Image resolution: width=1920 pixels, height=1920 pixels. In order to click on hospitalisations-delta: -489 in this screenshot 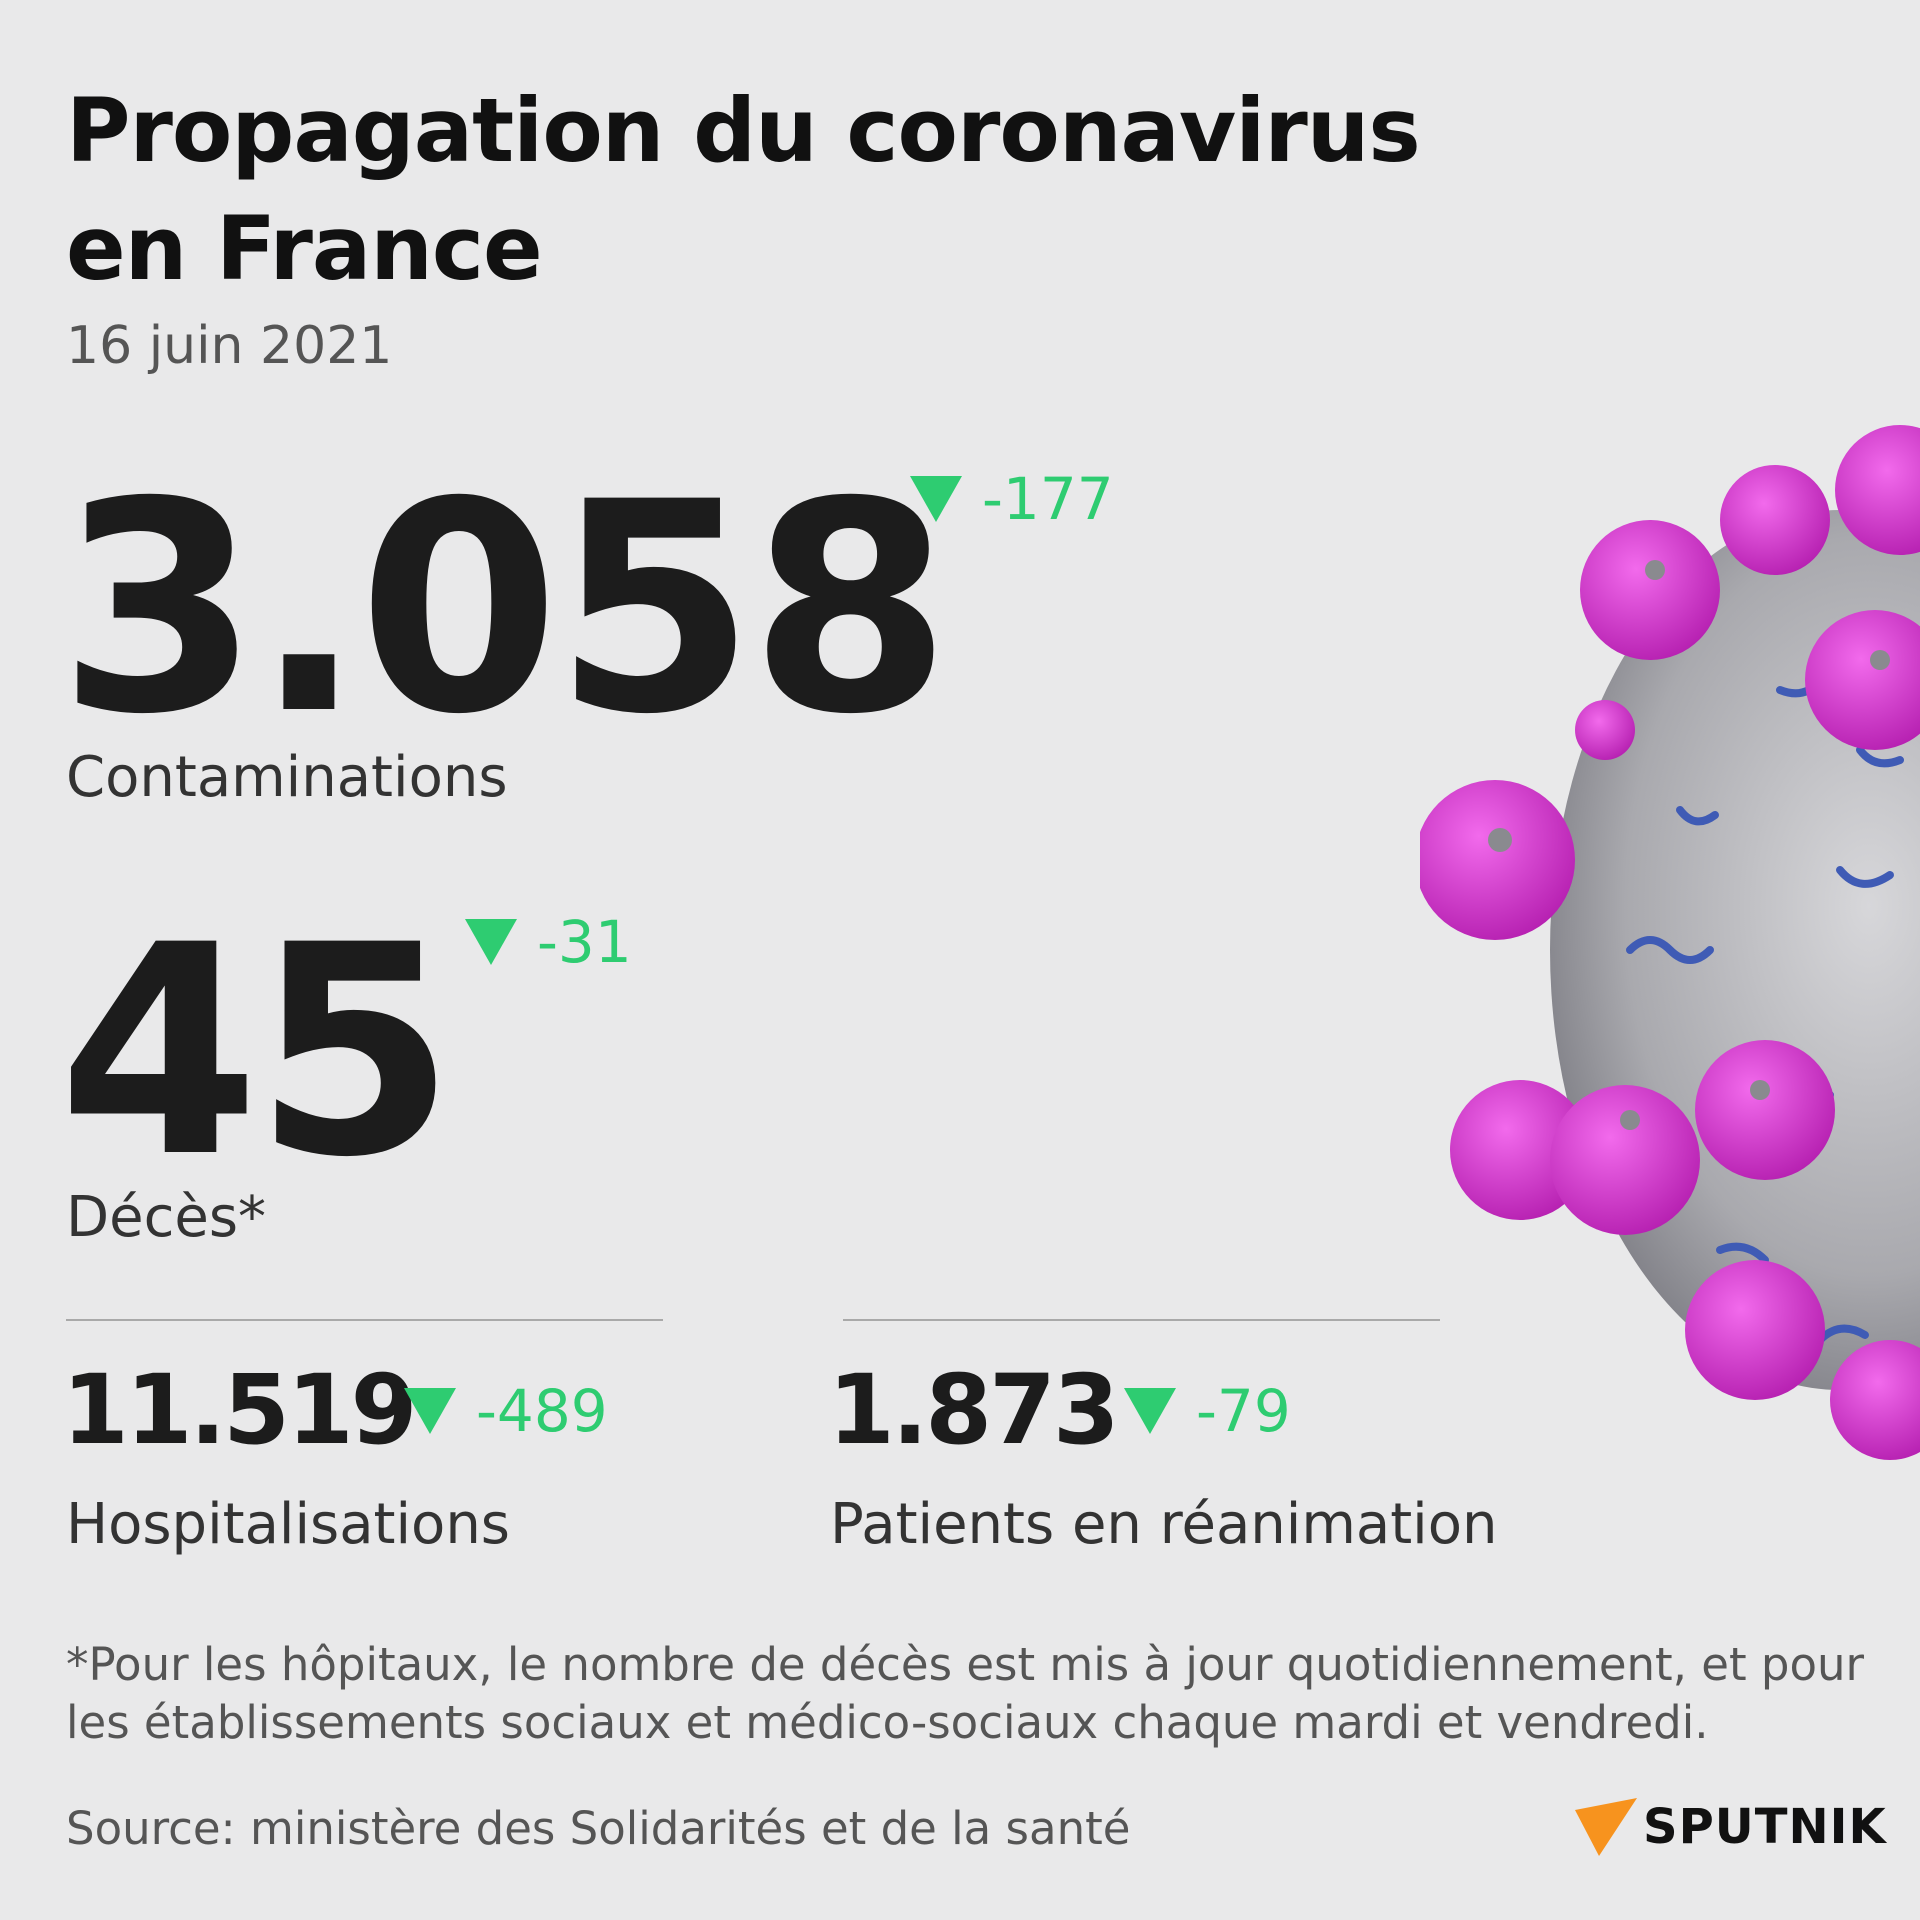, I will do `click(506, 1411)`.